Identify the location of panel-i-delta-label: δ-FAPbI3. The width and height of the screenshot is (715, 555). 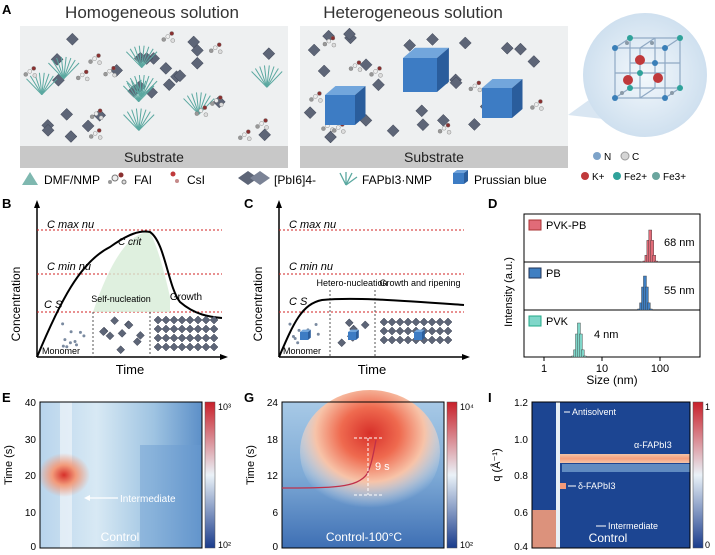
(597, 486).